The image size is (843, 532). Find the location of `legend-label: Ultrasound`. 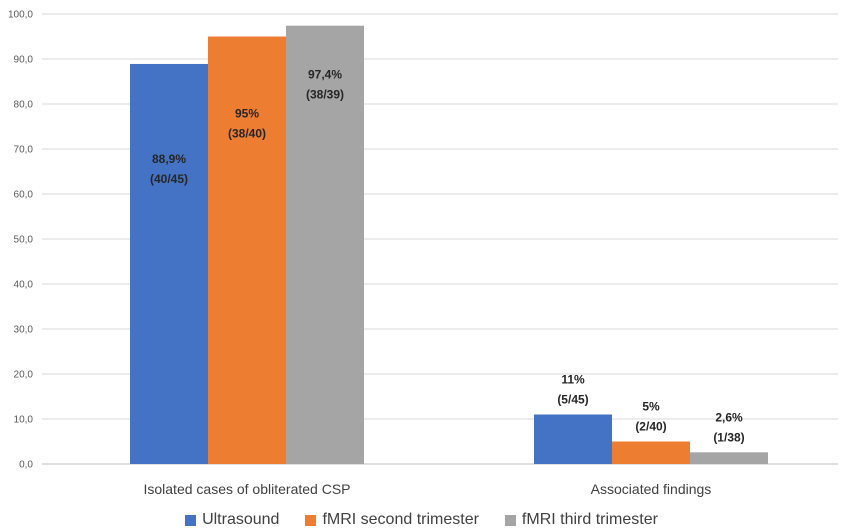

legend-label: Ultrasound is located at coordinates (241, 519).